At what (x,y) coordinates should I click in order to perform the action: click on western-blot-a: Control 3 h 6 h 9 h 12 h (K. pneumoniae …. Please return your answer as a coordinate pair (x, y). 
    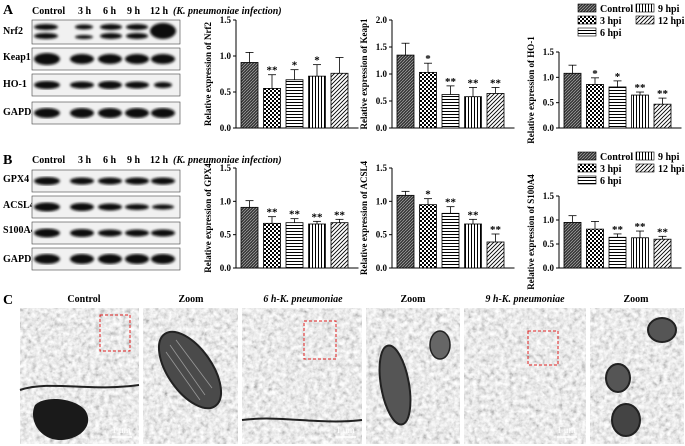
    Looking at the image, I should click on (142, 65).